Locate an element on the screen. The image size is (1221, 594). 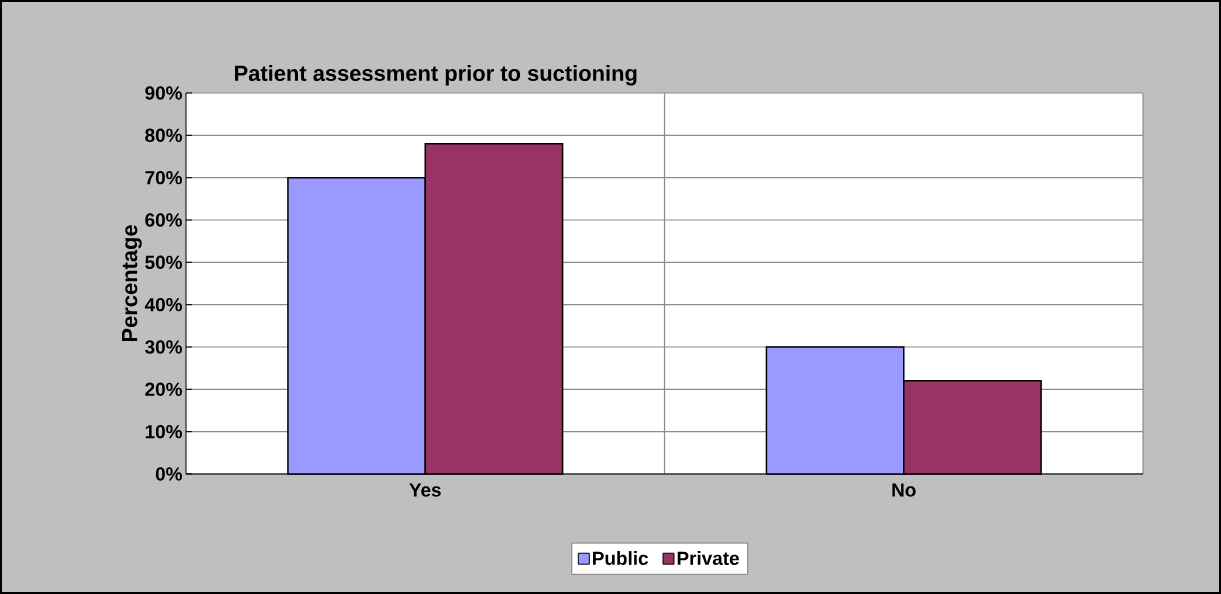
y-tick-label: 40% is located at coordinates (163, 304).